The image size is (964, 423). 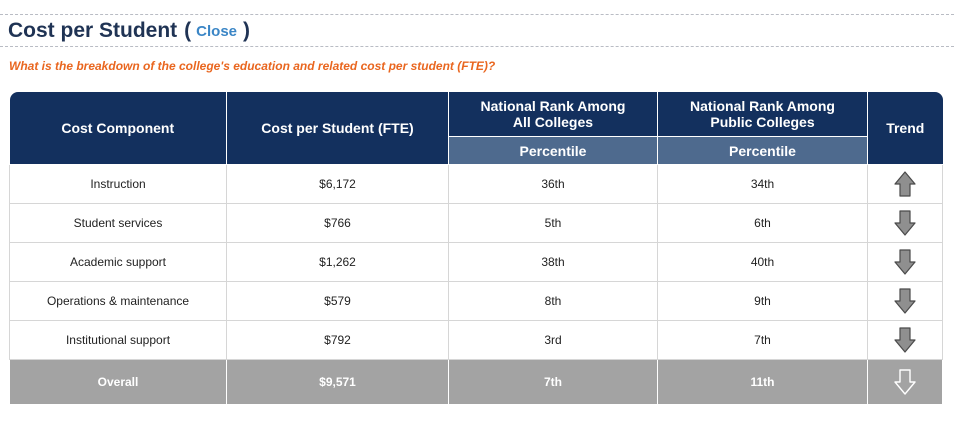 What do you see at coordinates (553, 382) in the screenshot?
I see `cell-rank-all: 7th` at bounding box center [553, 382].